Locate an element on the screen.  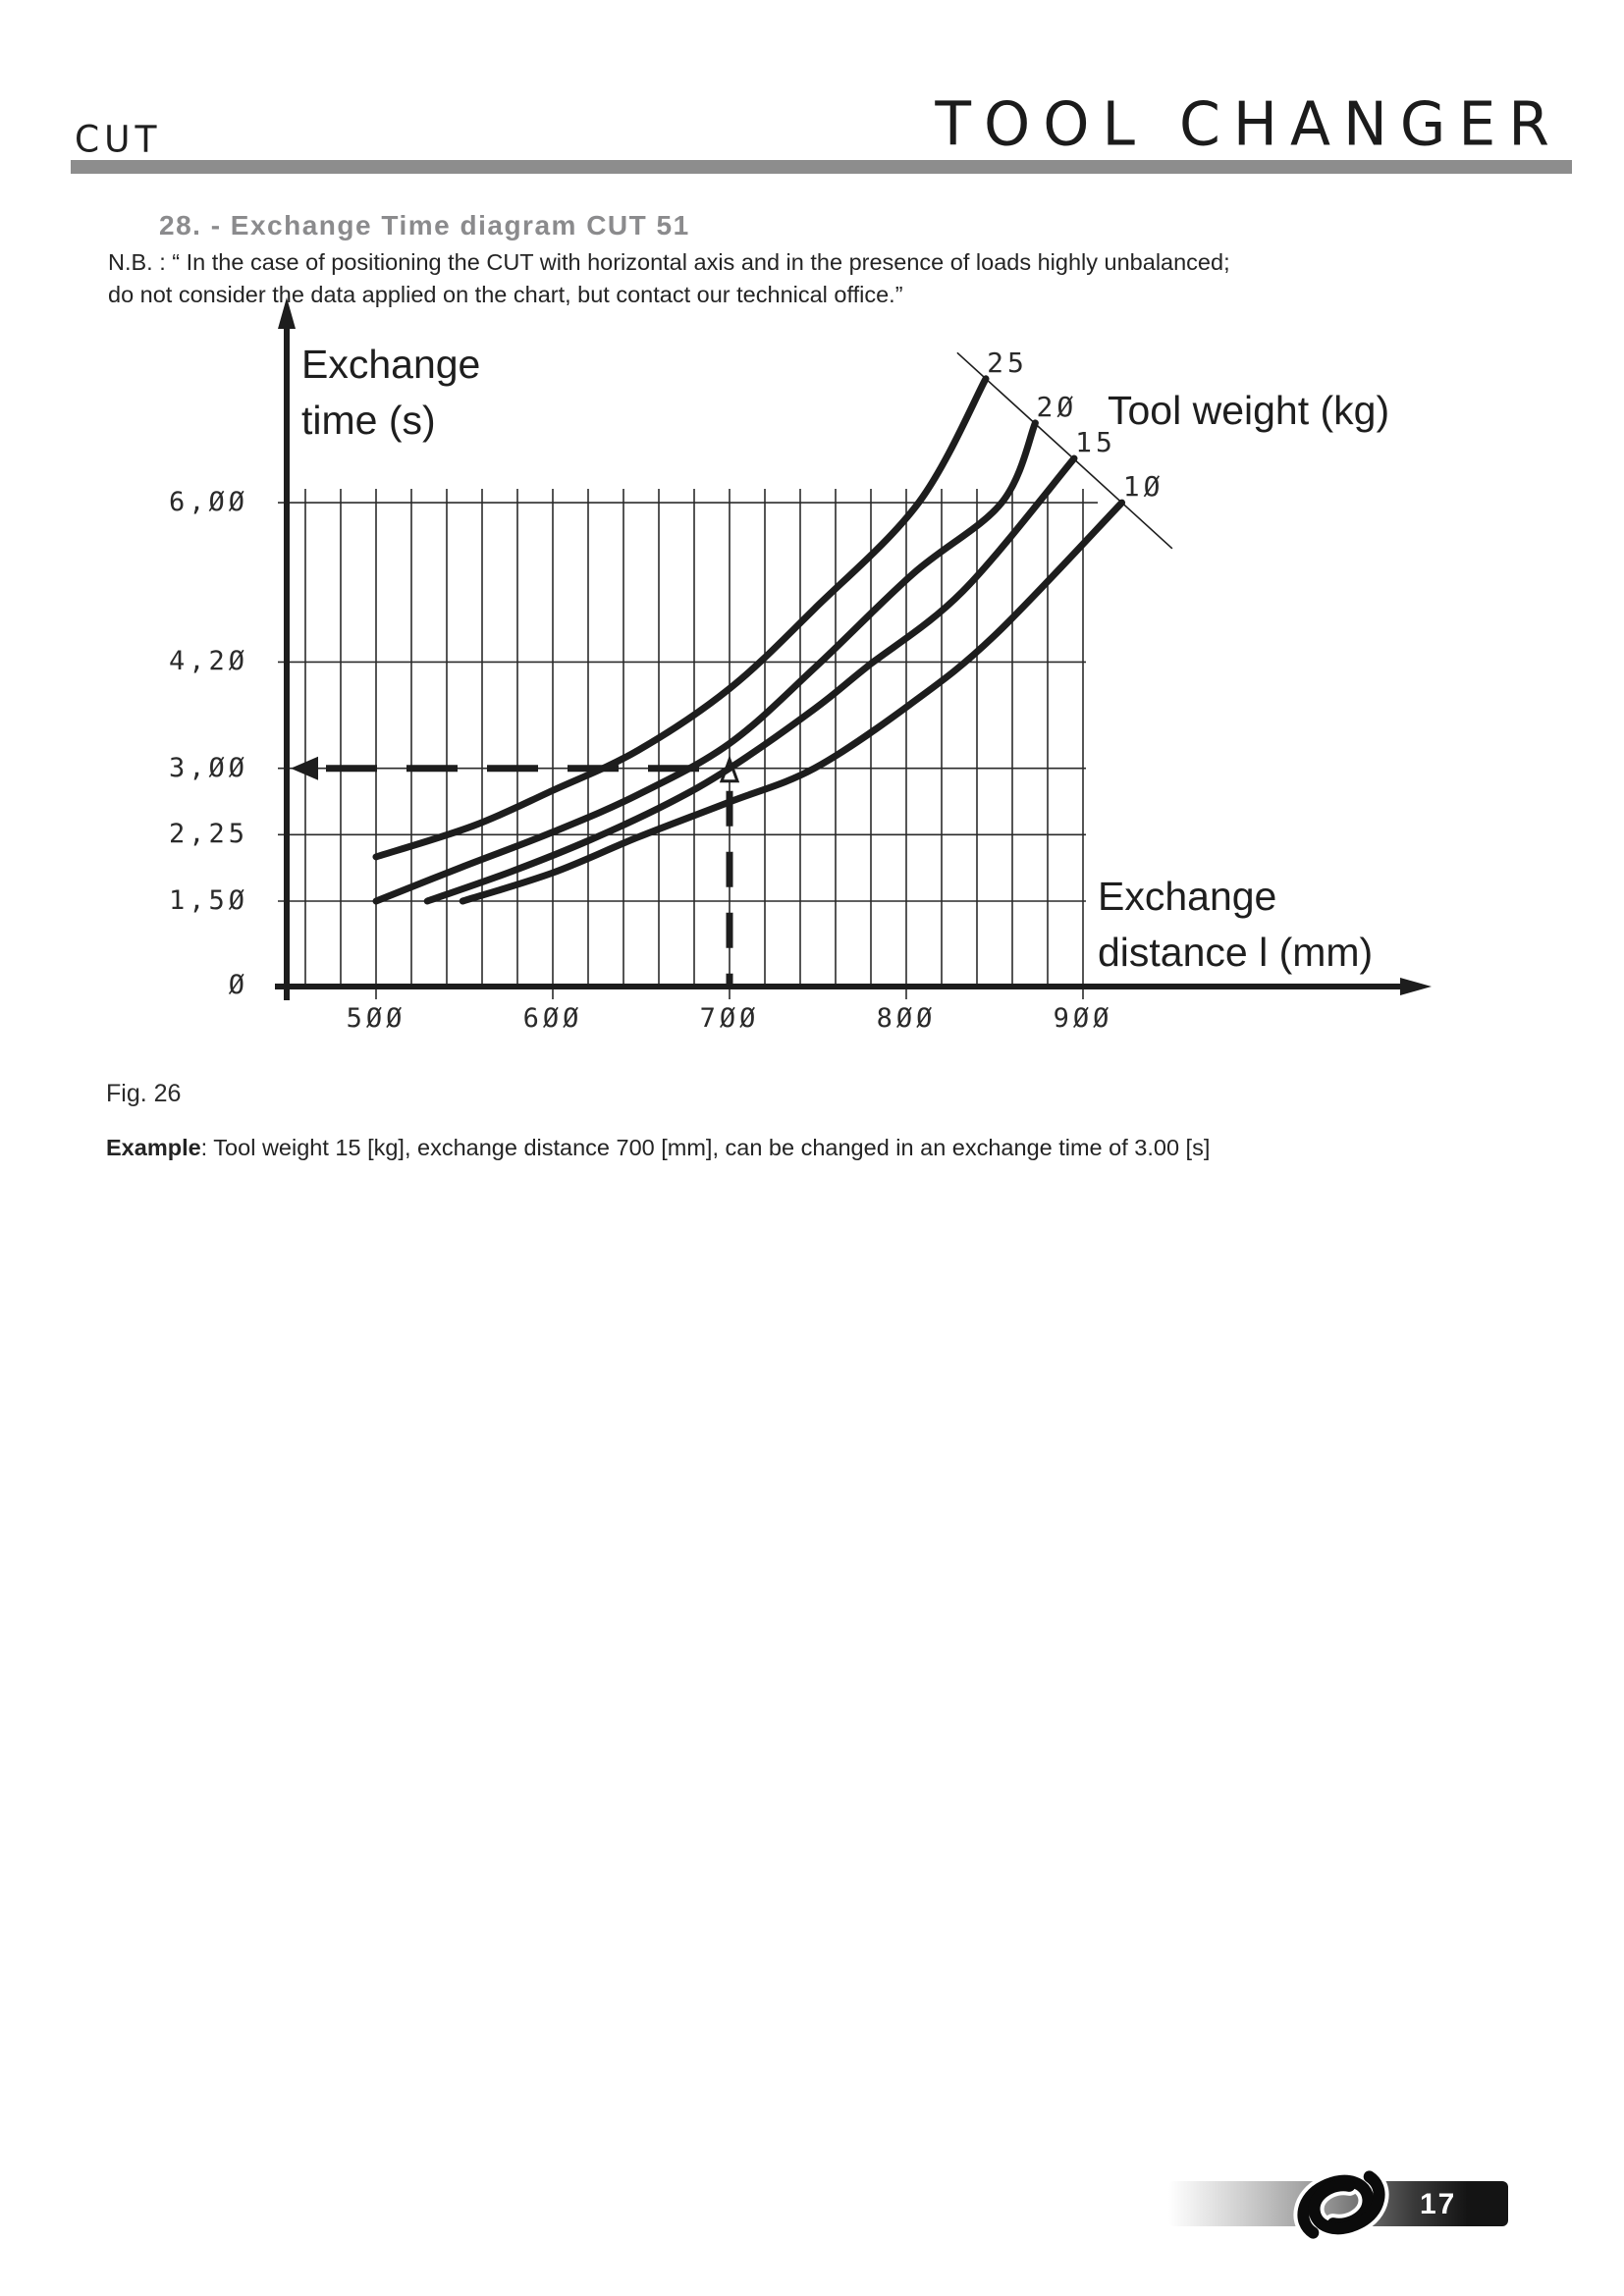
curve-25kg is located at coordinates (681, 618).